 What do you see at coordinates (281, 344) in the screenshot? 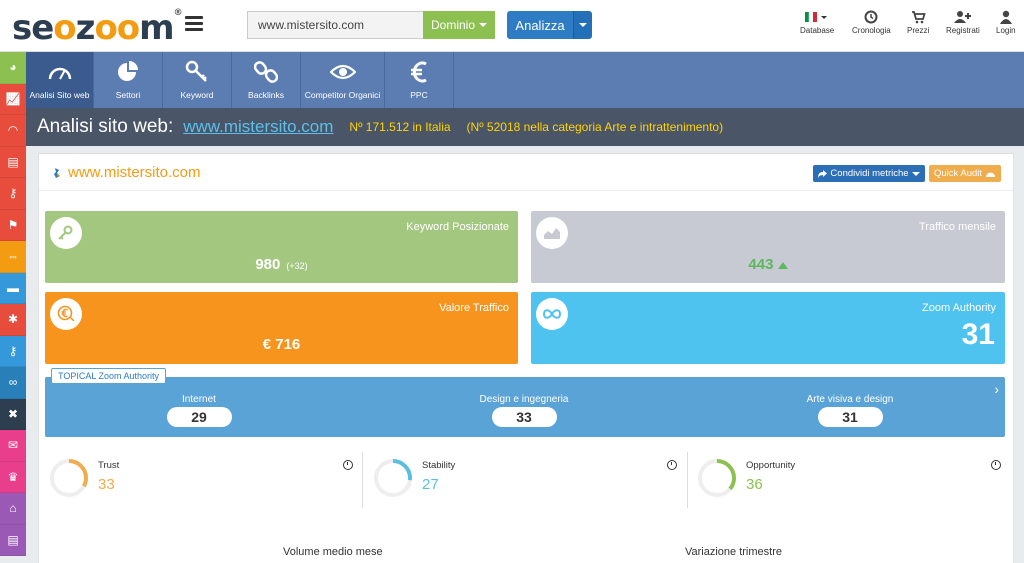
I see `traffic-value-euro: € 716` at bounding box center [281, 344].